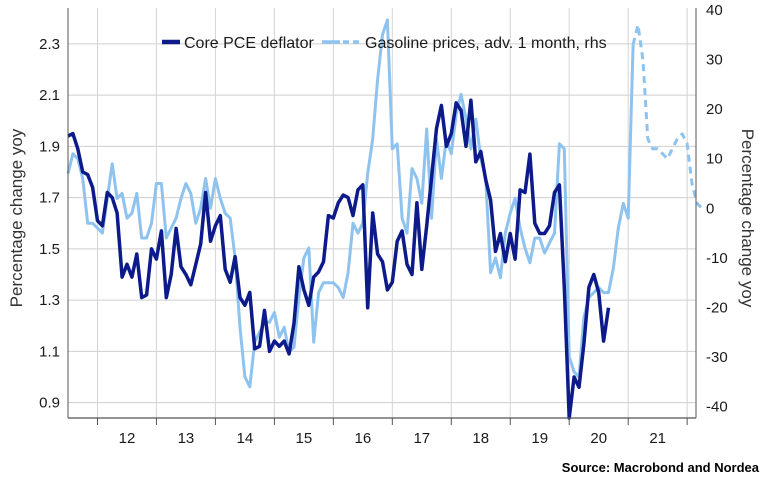 This screenshot has height=484, width=767. What do you see at coordinates (49, 95) in the screenshot?
I see `y-tick-label-left: 2.1` at bounding box center [49, 95].